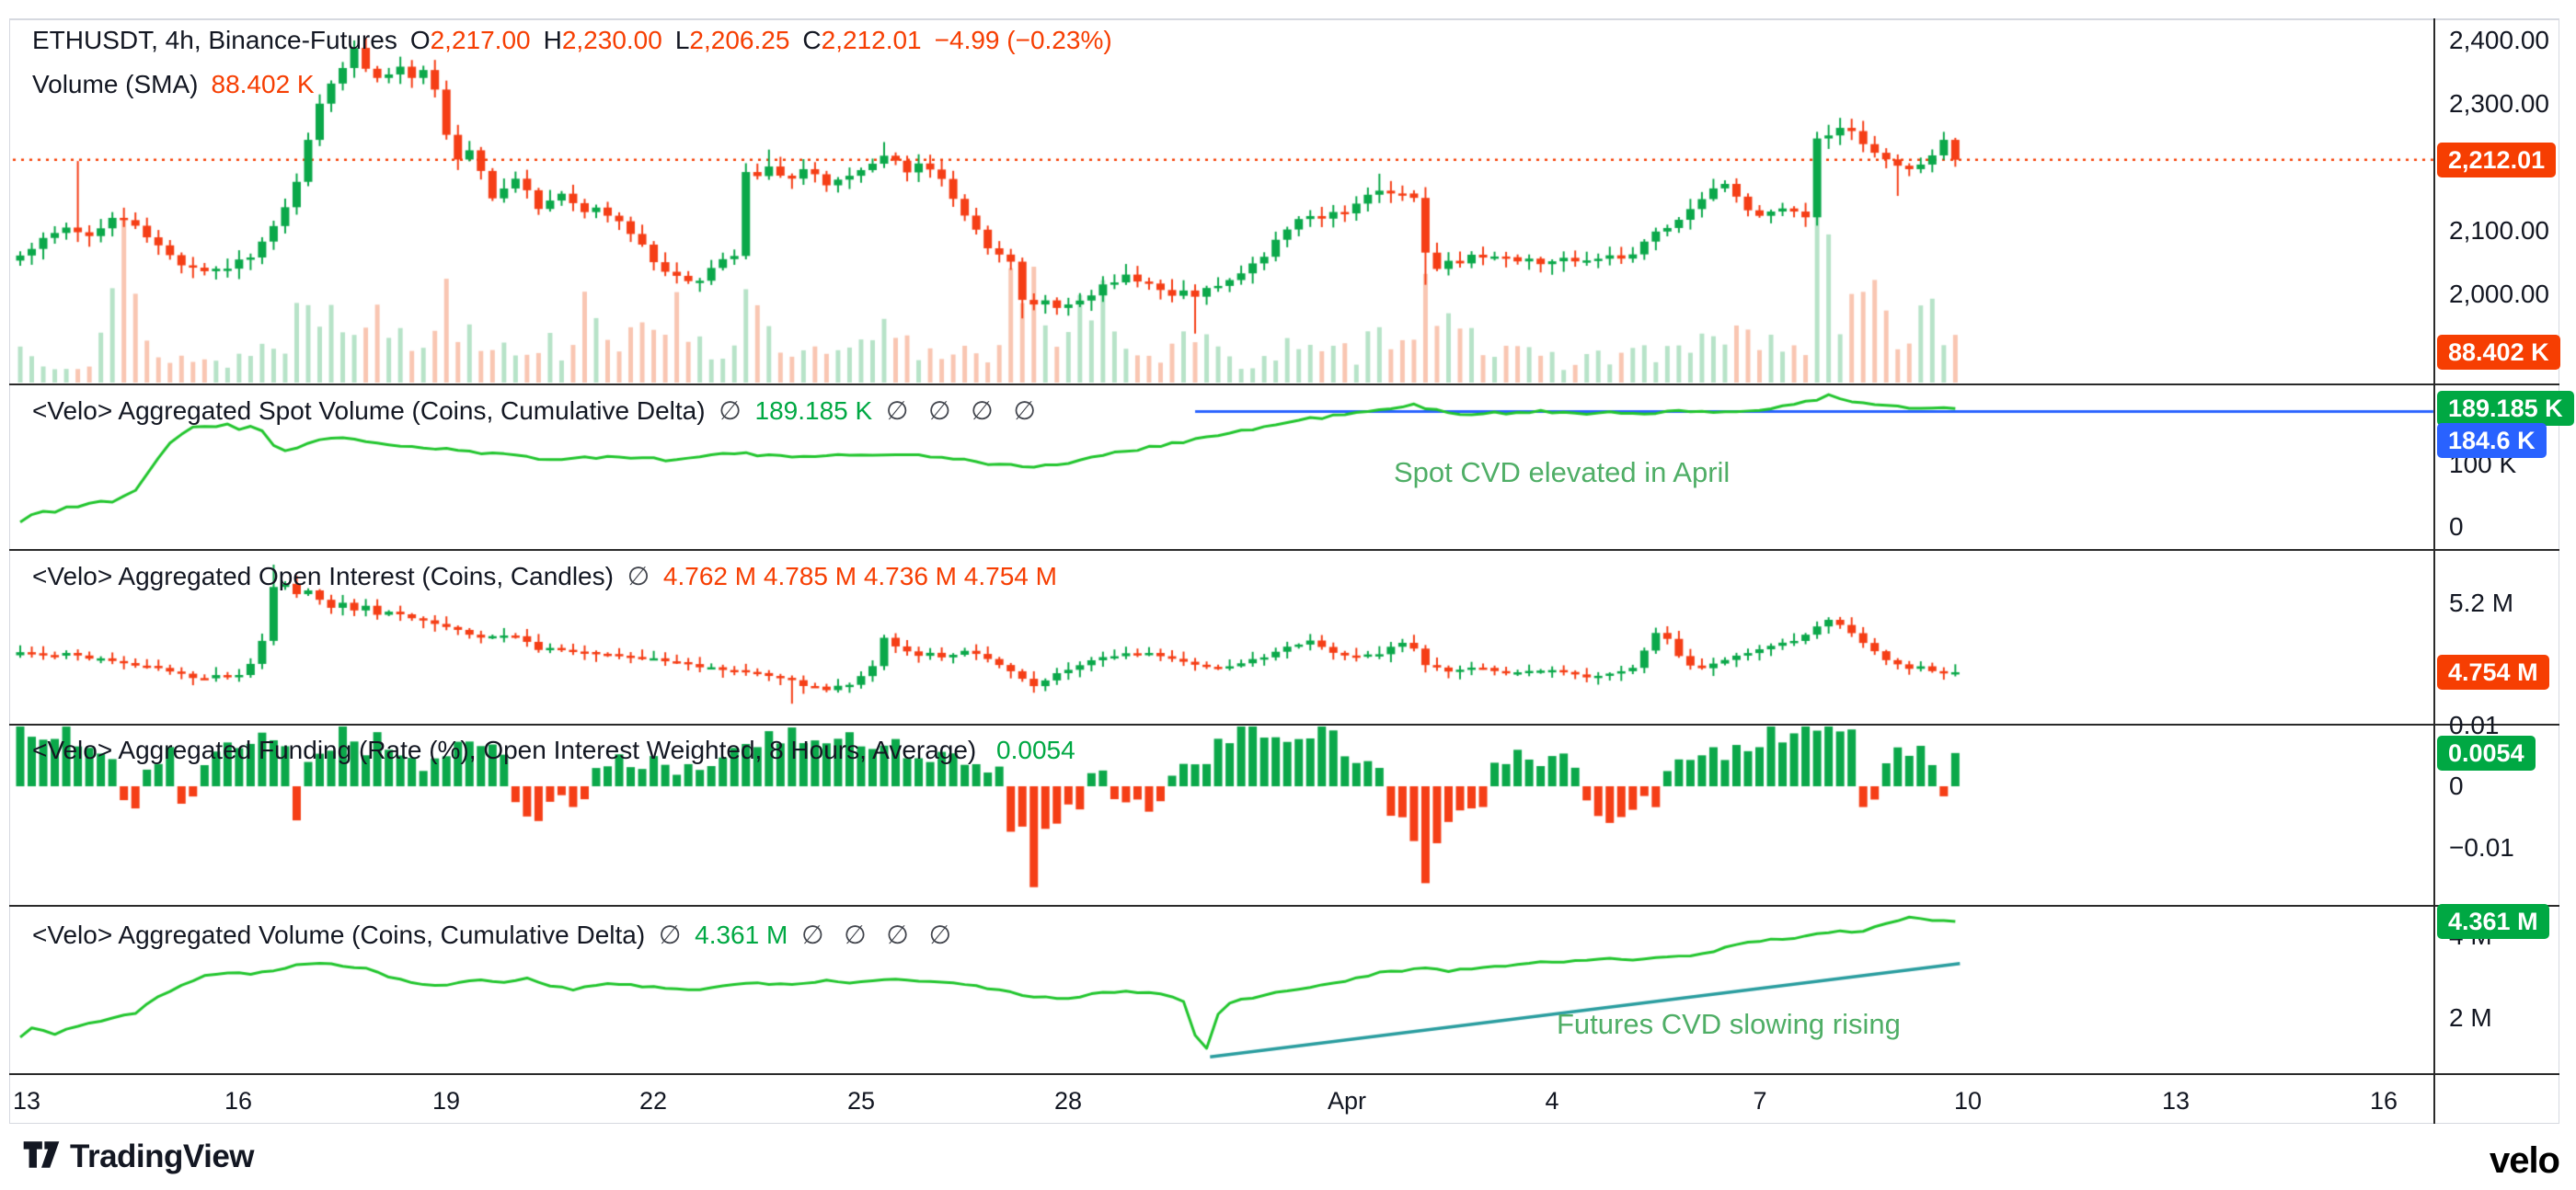 Image resolution: width=2576 pixels, height=1190 pixels. I want to click on price-badge: 189.185 K, so click(2505, 409).